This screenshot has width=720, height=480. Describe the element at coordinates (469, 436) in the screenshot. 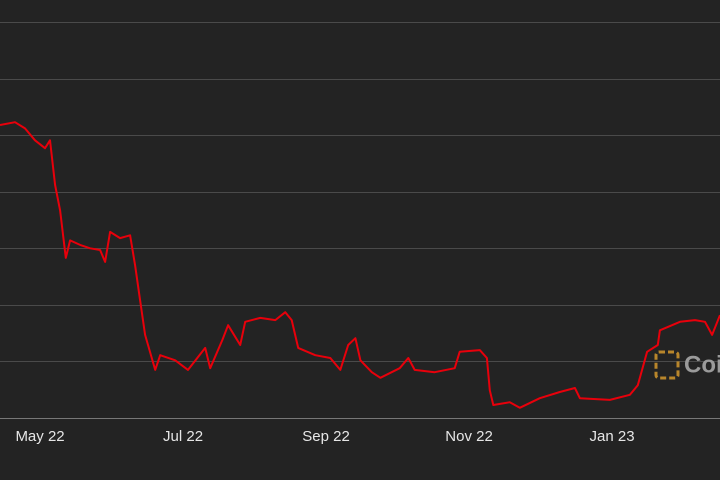

I see `x-tick-label: Nov 22` at that location.